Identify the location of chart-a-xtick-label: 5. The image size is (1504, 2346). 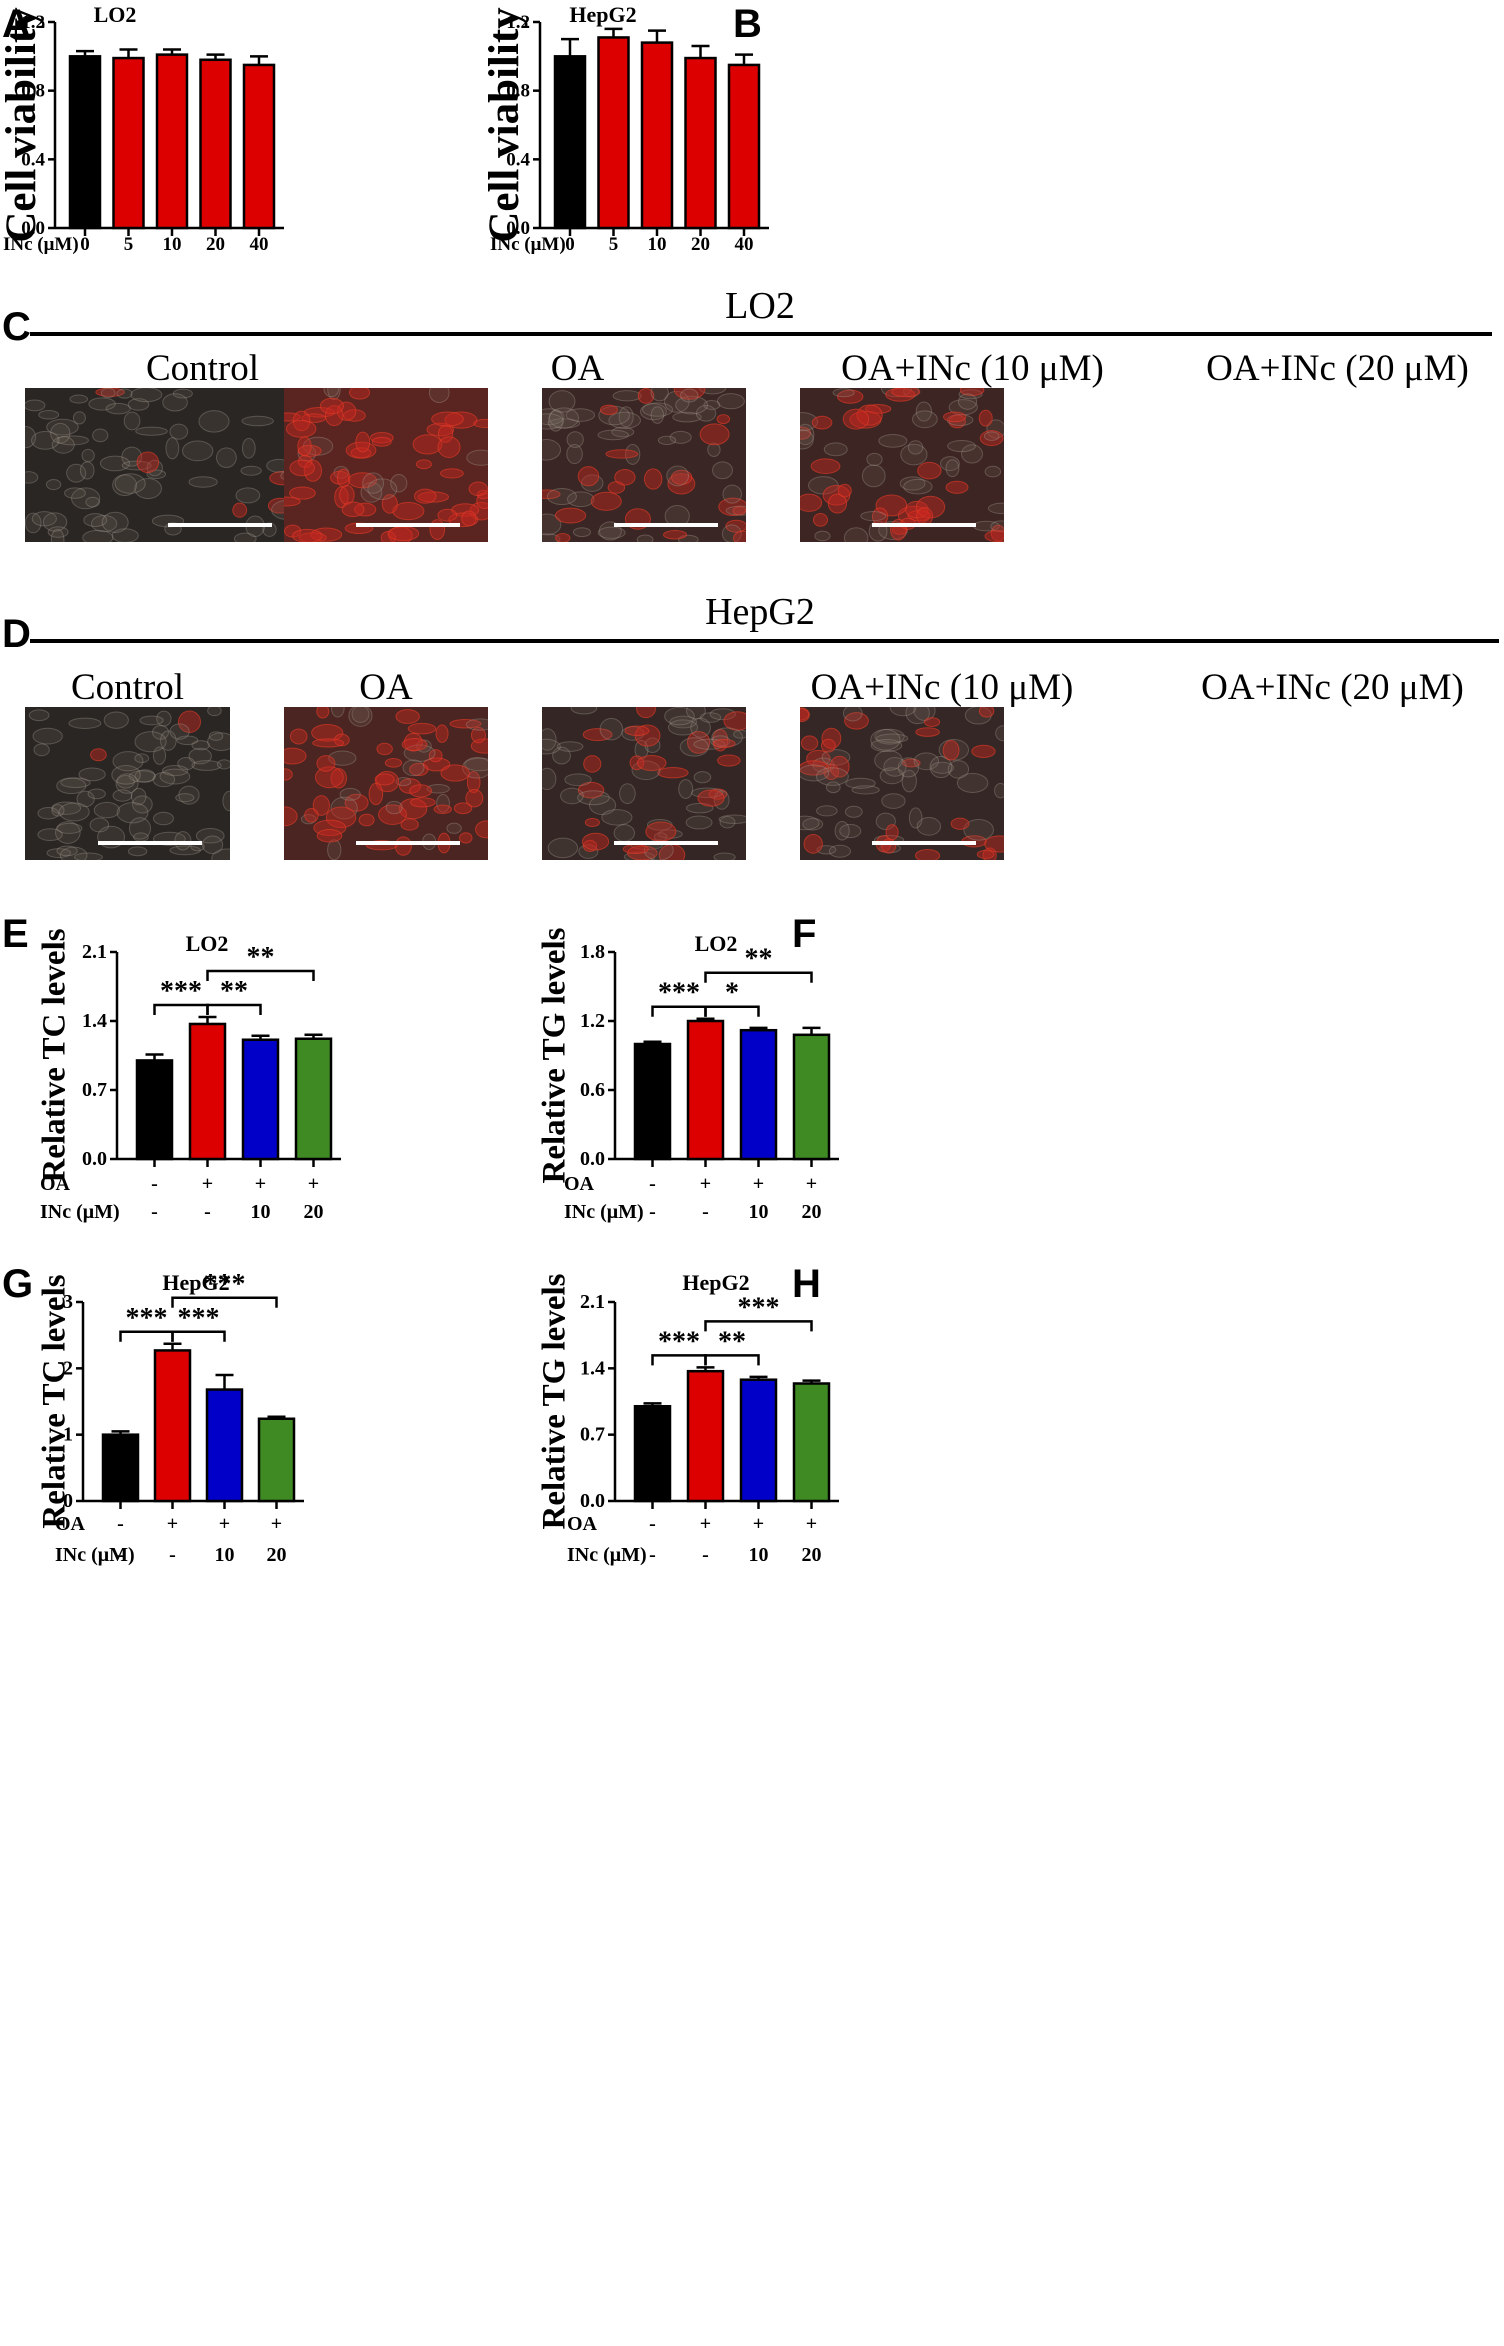
(129, 244).